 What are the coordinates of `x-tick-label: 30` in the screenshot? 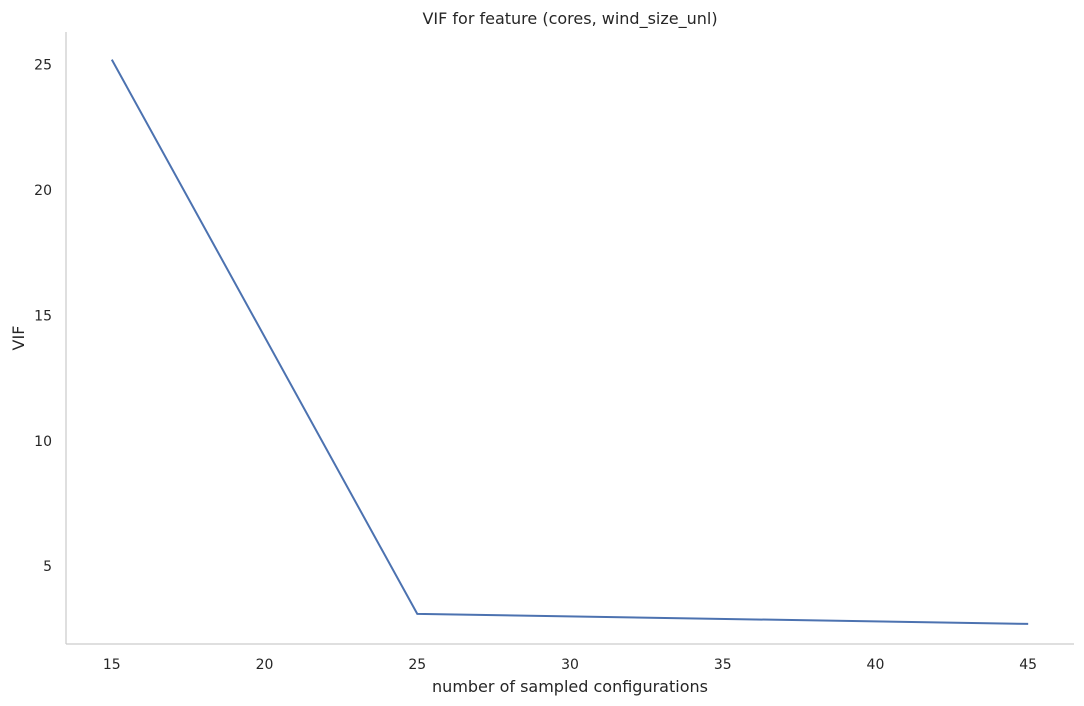 It's located at (570, 665).